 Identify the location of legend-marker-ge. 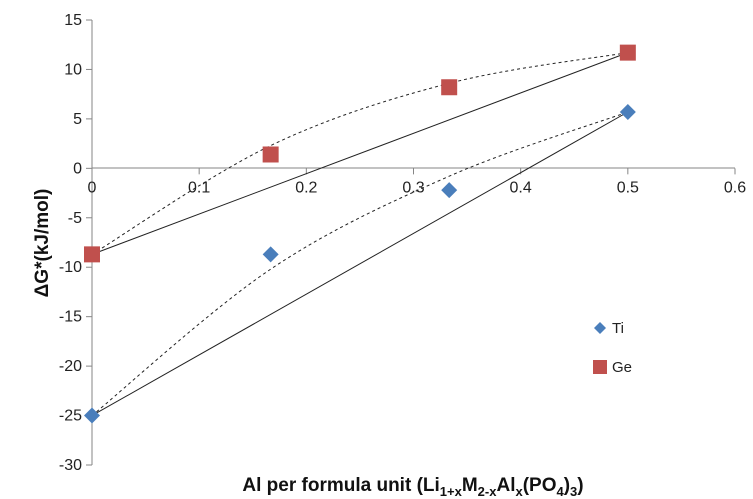
(600, 367).